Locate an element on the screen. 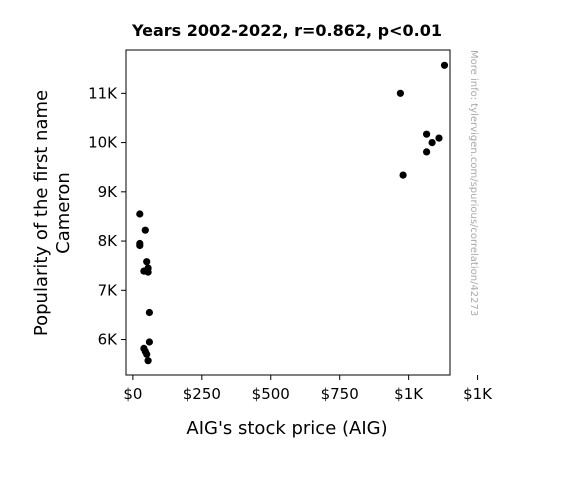 This screenshot has width=575, height=500. y-tick-label-5: 10K is located at coordinates (103, 143).